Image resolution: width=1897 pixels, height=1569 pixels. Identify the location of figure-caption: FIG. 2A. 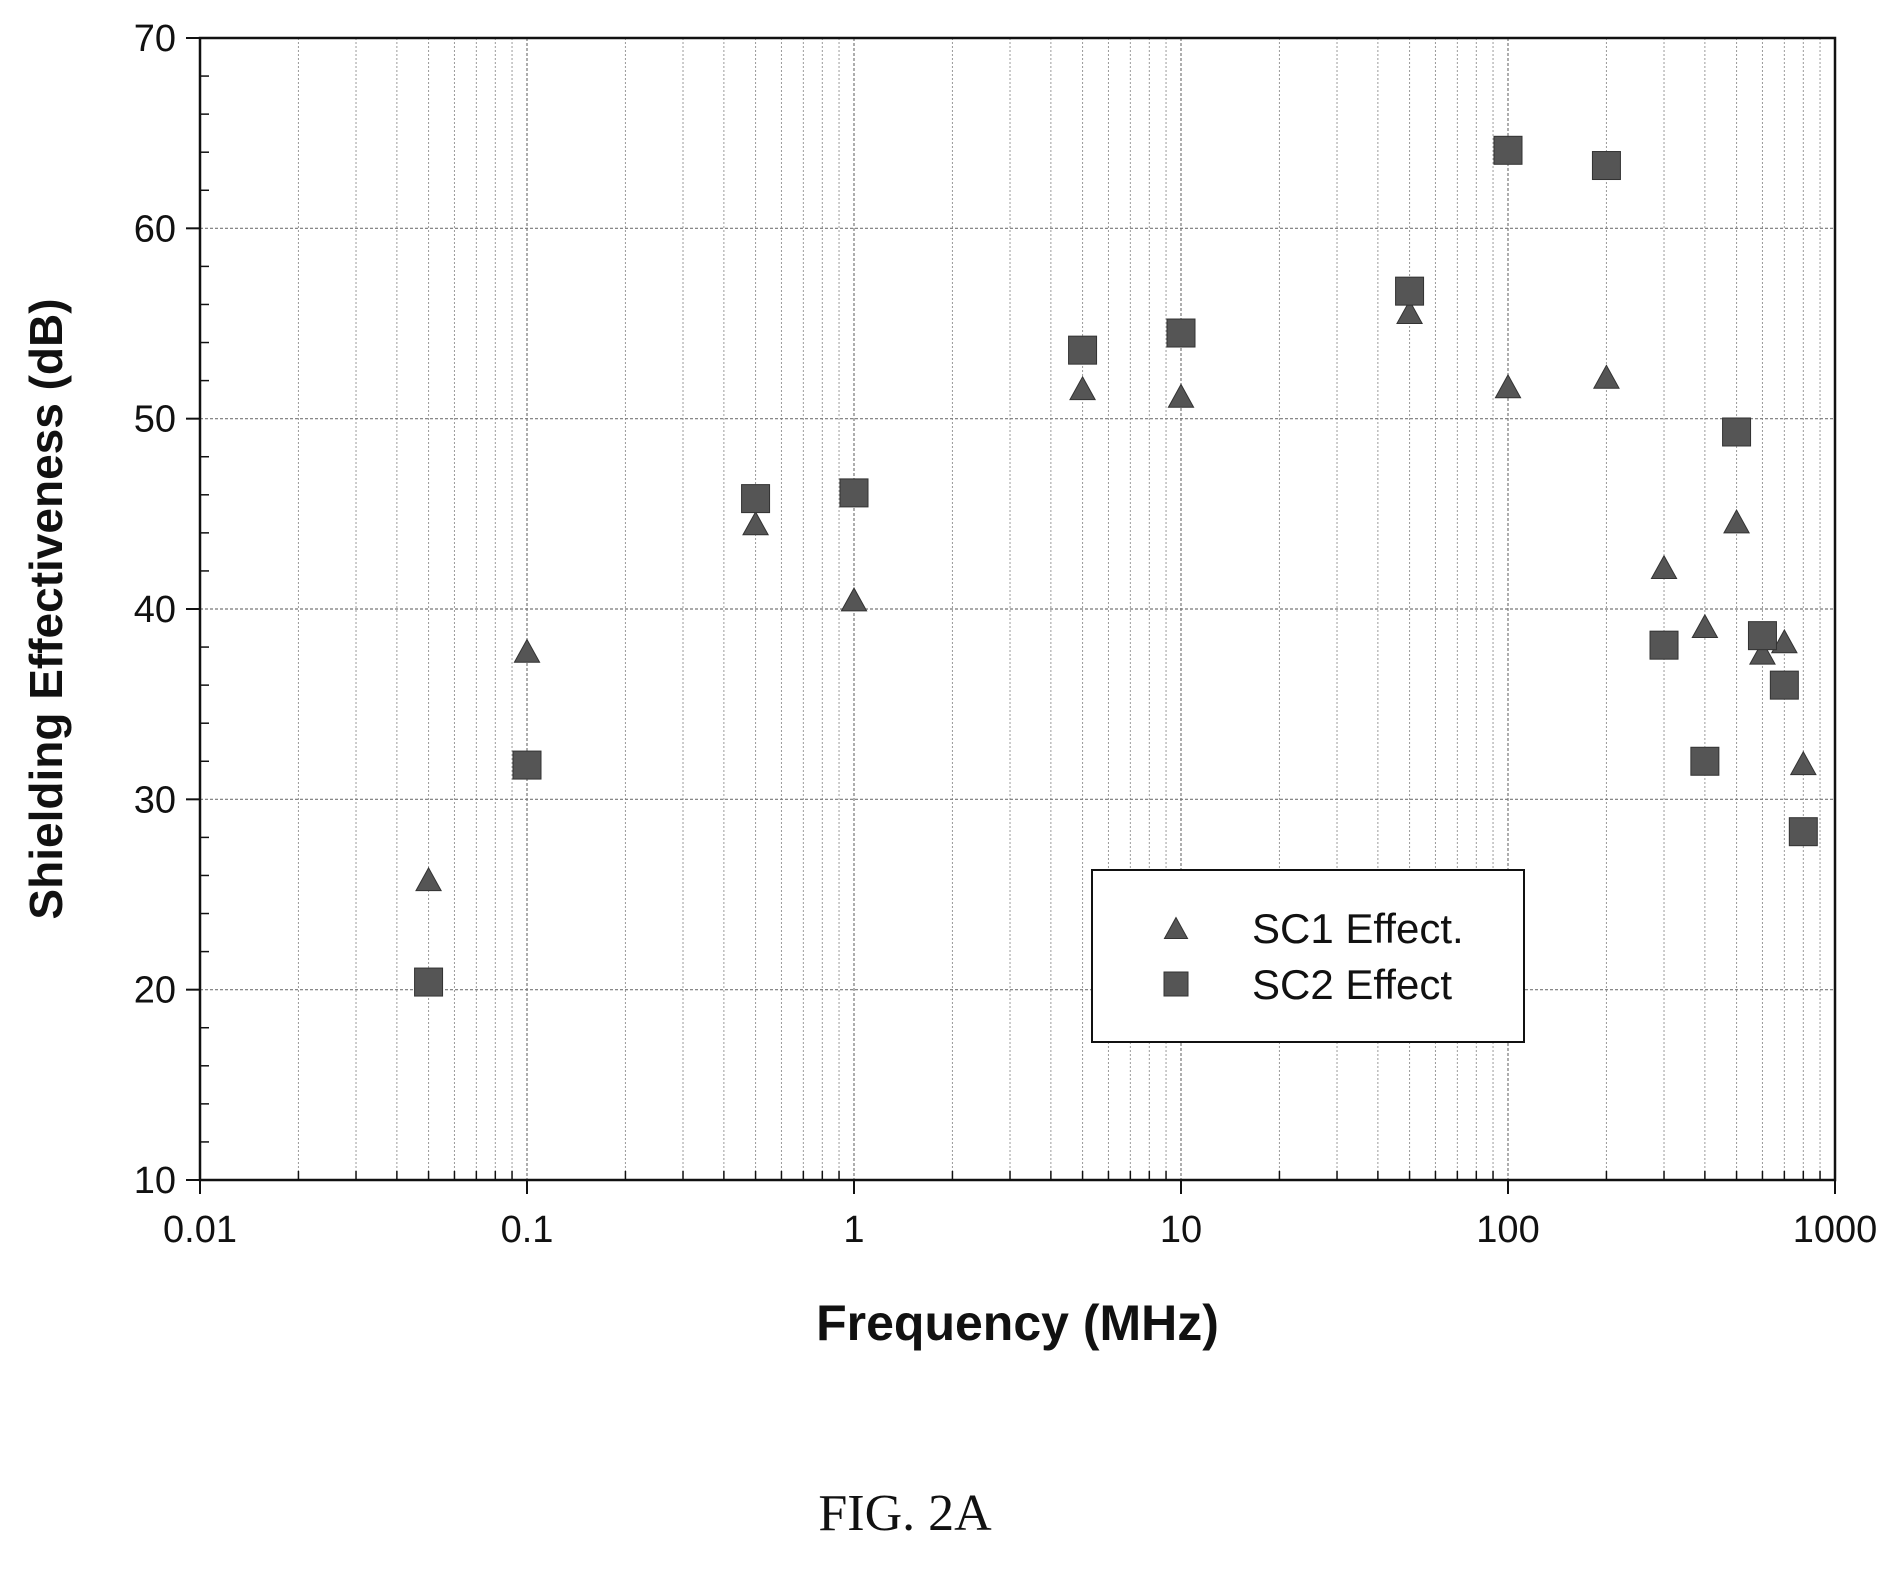
(905, 1513).